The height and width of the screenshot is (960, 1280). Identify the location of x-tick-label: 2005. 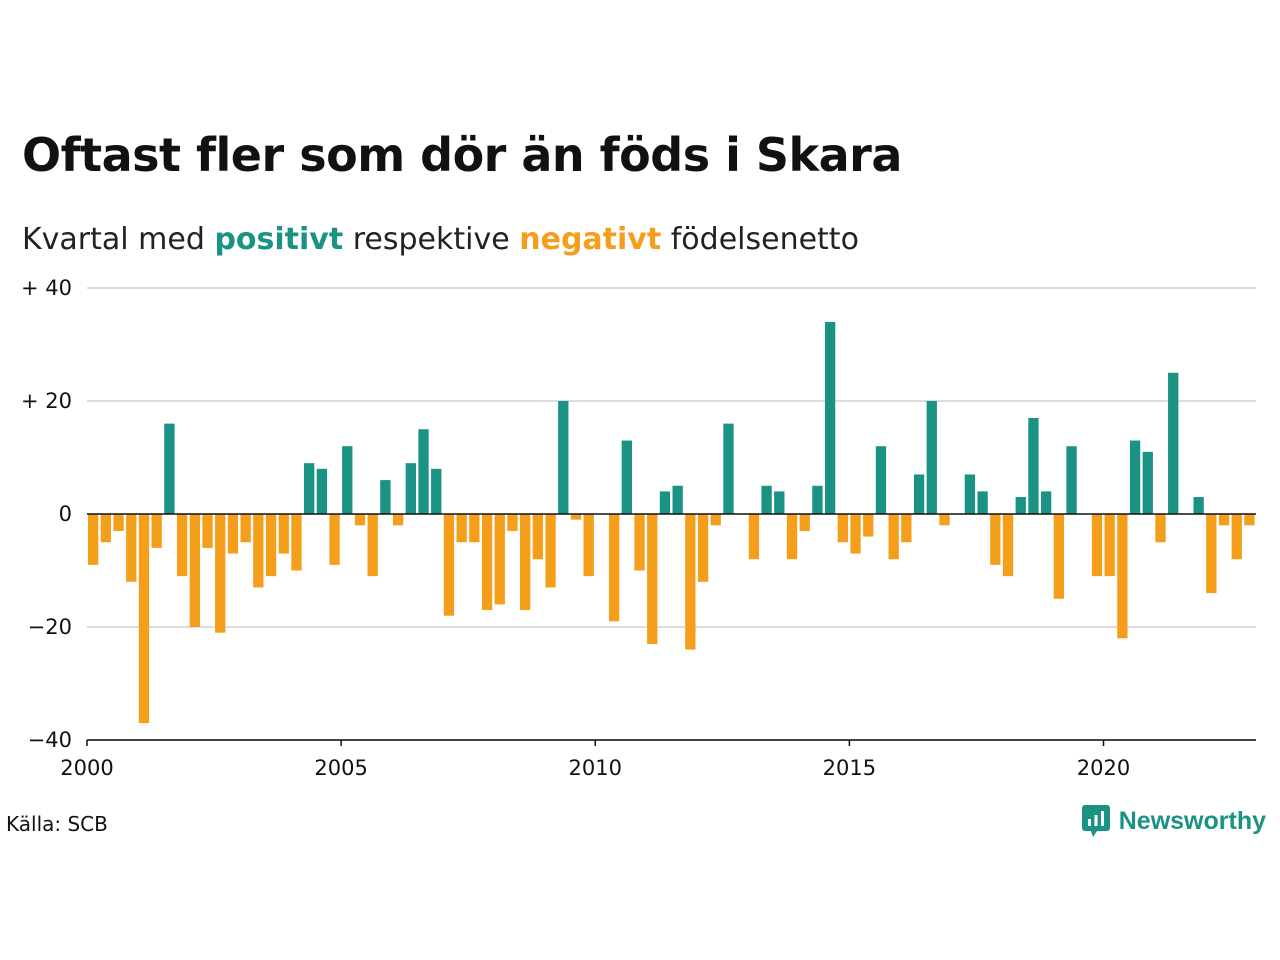
(340, 768).